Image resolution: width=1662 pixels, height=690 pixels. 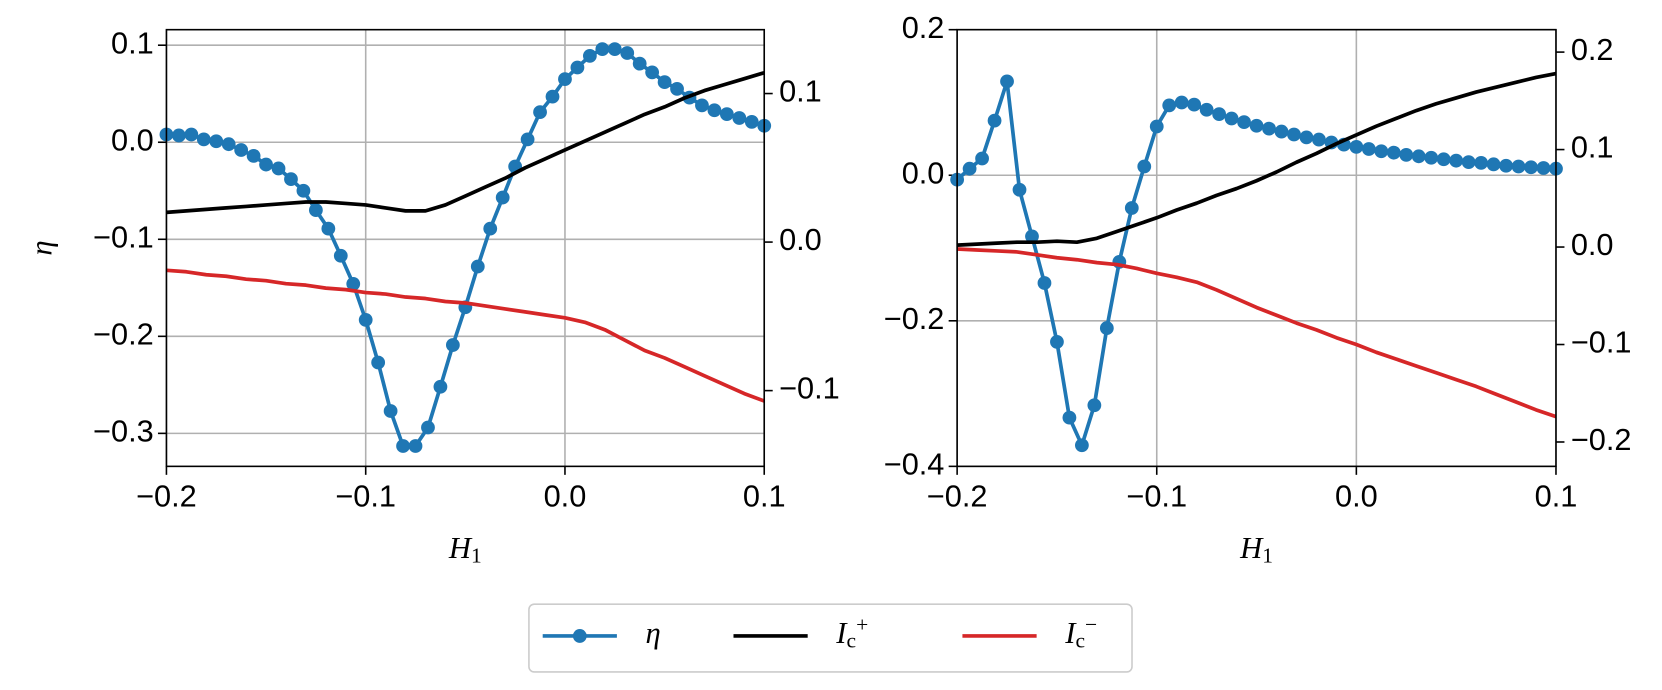 What do you see at coordinates (123, 333) in the screenshot?
I see `y-tick-label: −0.2` at bounding box center [123, 333].